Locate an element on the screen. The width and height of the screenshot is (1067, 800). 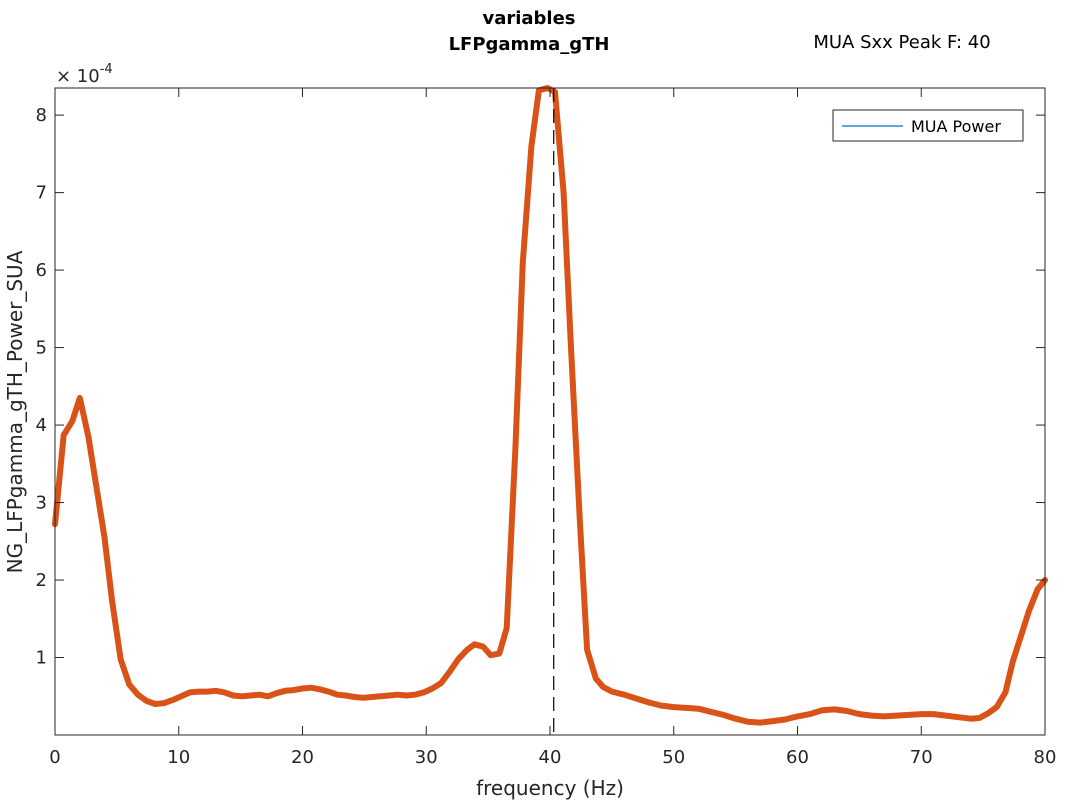
x-tick-label-7: 70 is located at coordinates (921, 757).